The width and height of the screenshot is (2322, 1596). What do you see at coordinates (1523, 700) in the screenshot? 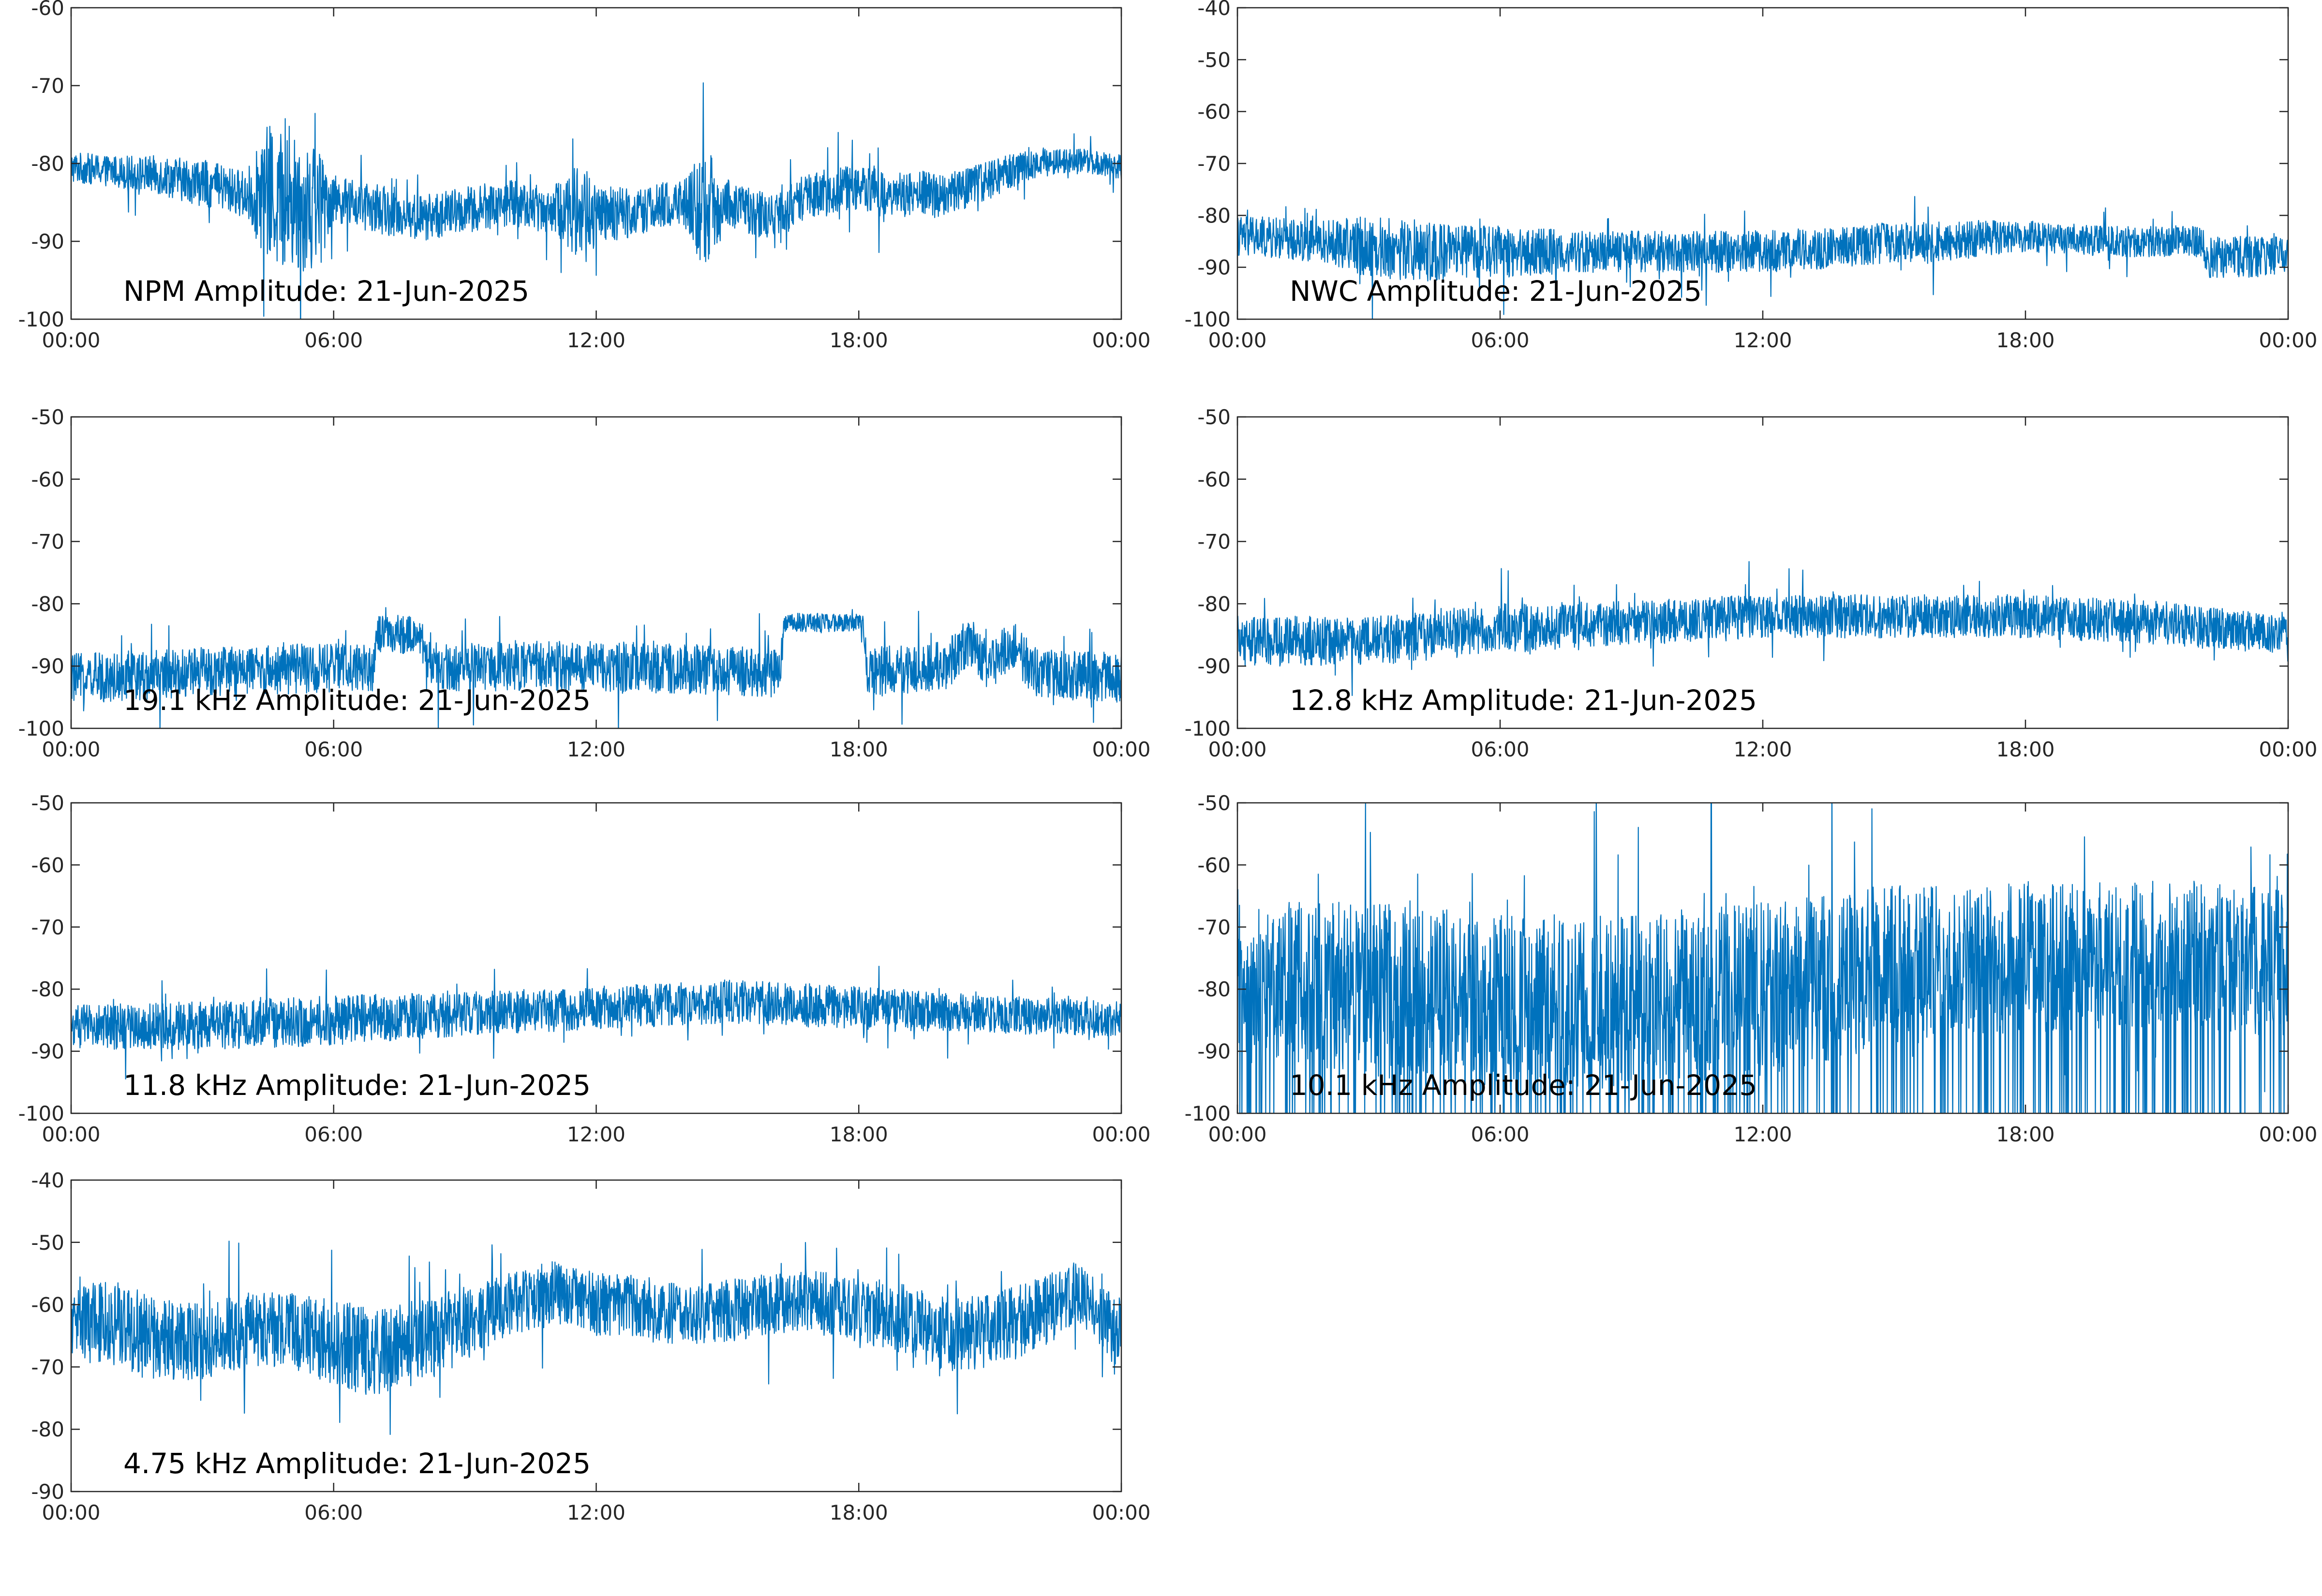
I see `panel-title: 12.8 kHz Amplitude: 21-Jun-2025` at bounding box center [1523, 700].